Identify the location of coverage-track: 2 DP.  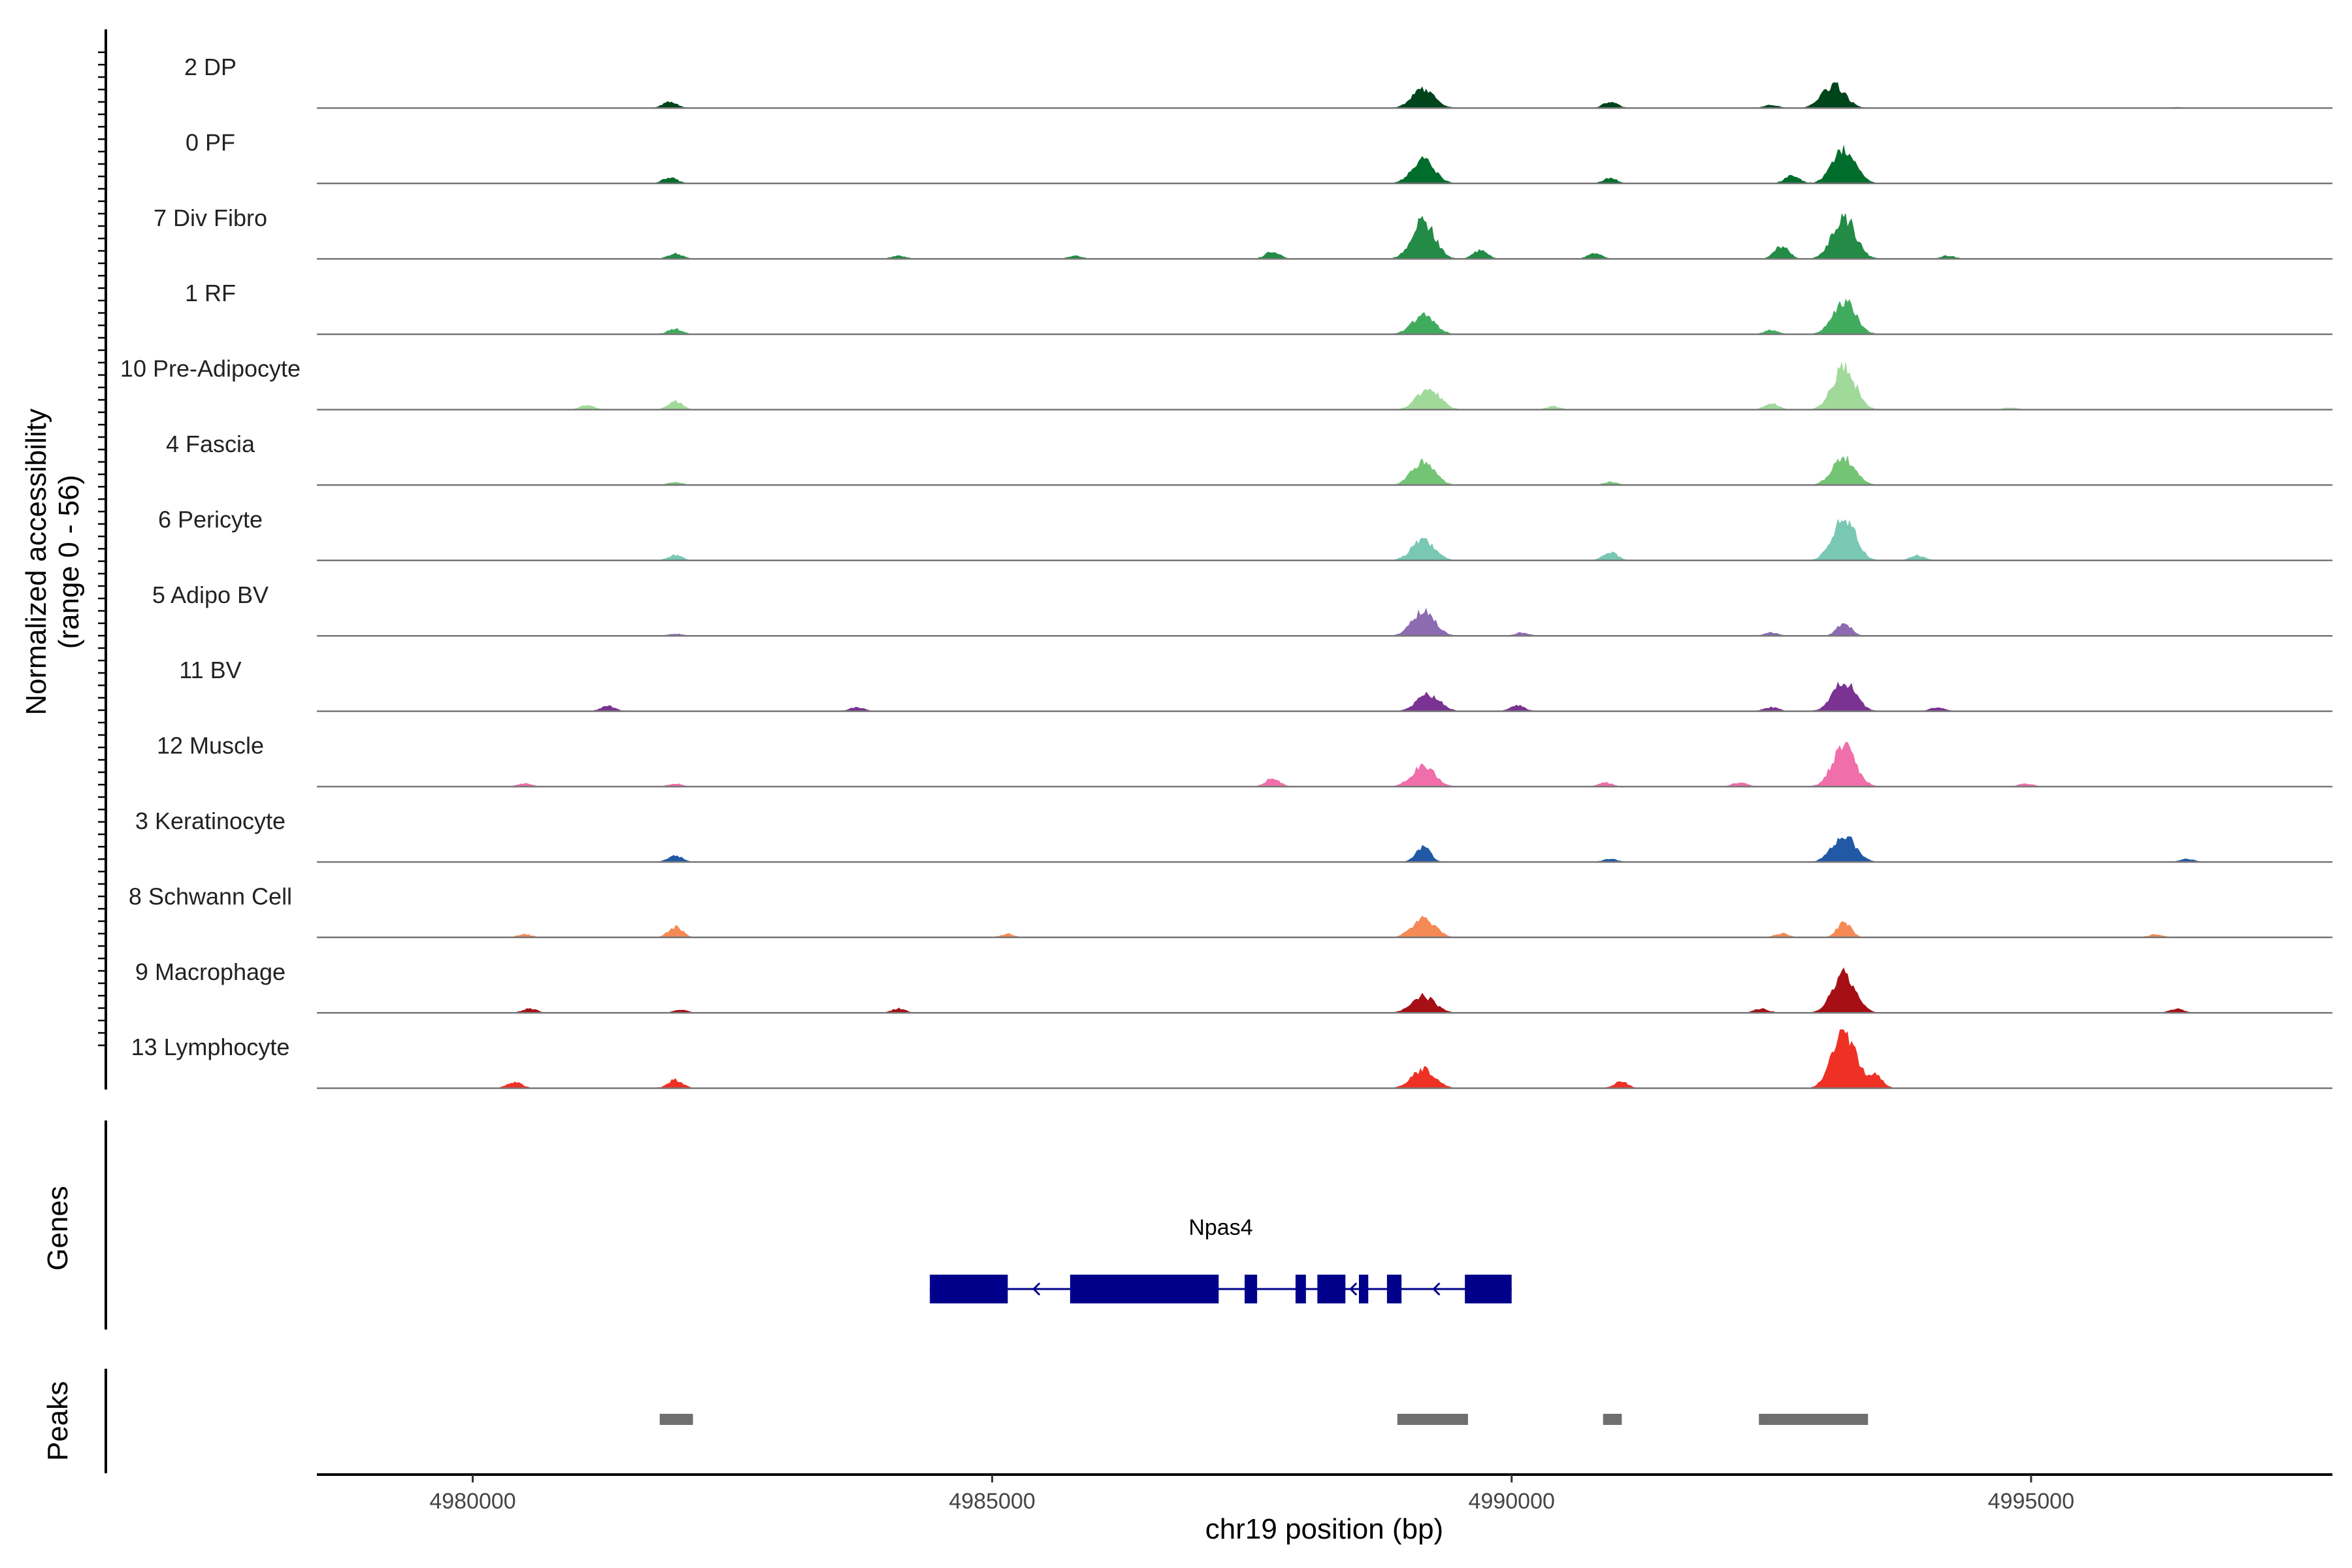
(1258, 81).